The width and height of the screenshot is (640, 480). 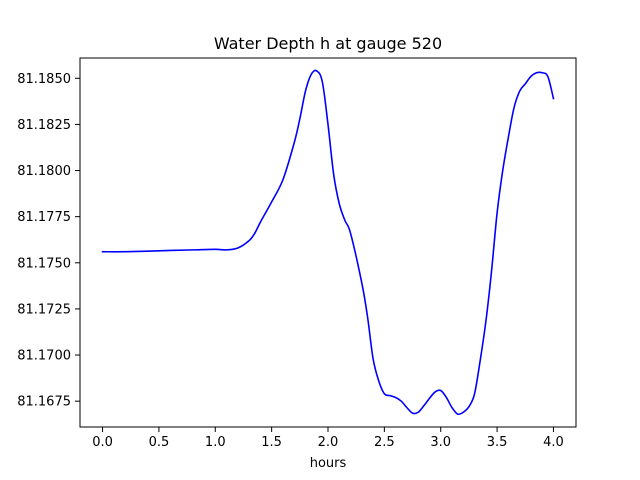 What do you see at coordinates (328, 43) in the screenshot?
I see `chart-title: Water Depth h at gauge 520` at bounding box center [328, 43].